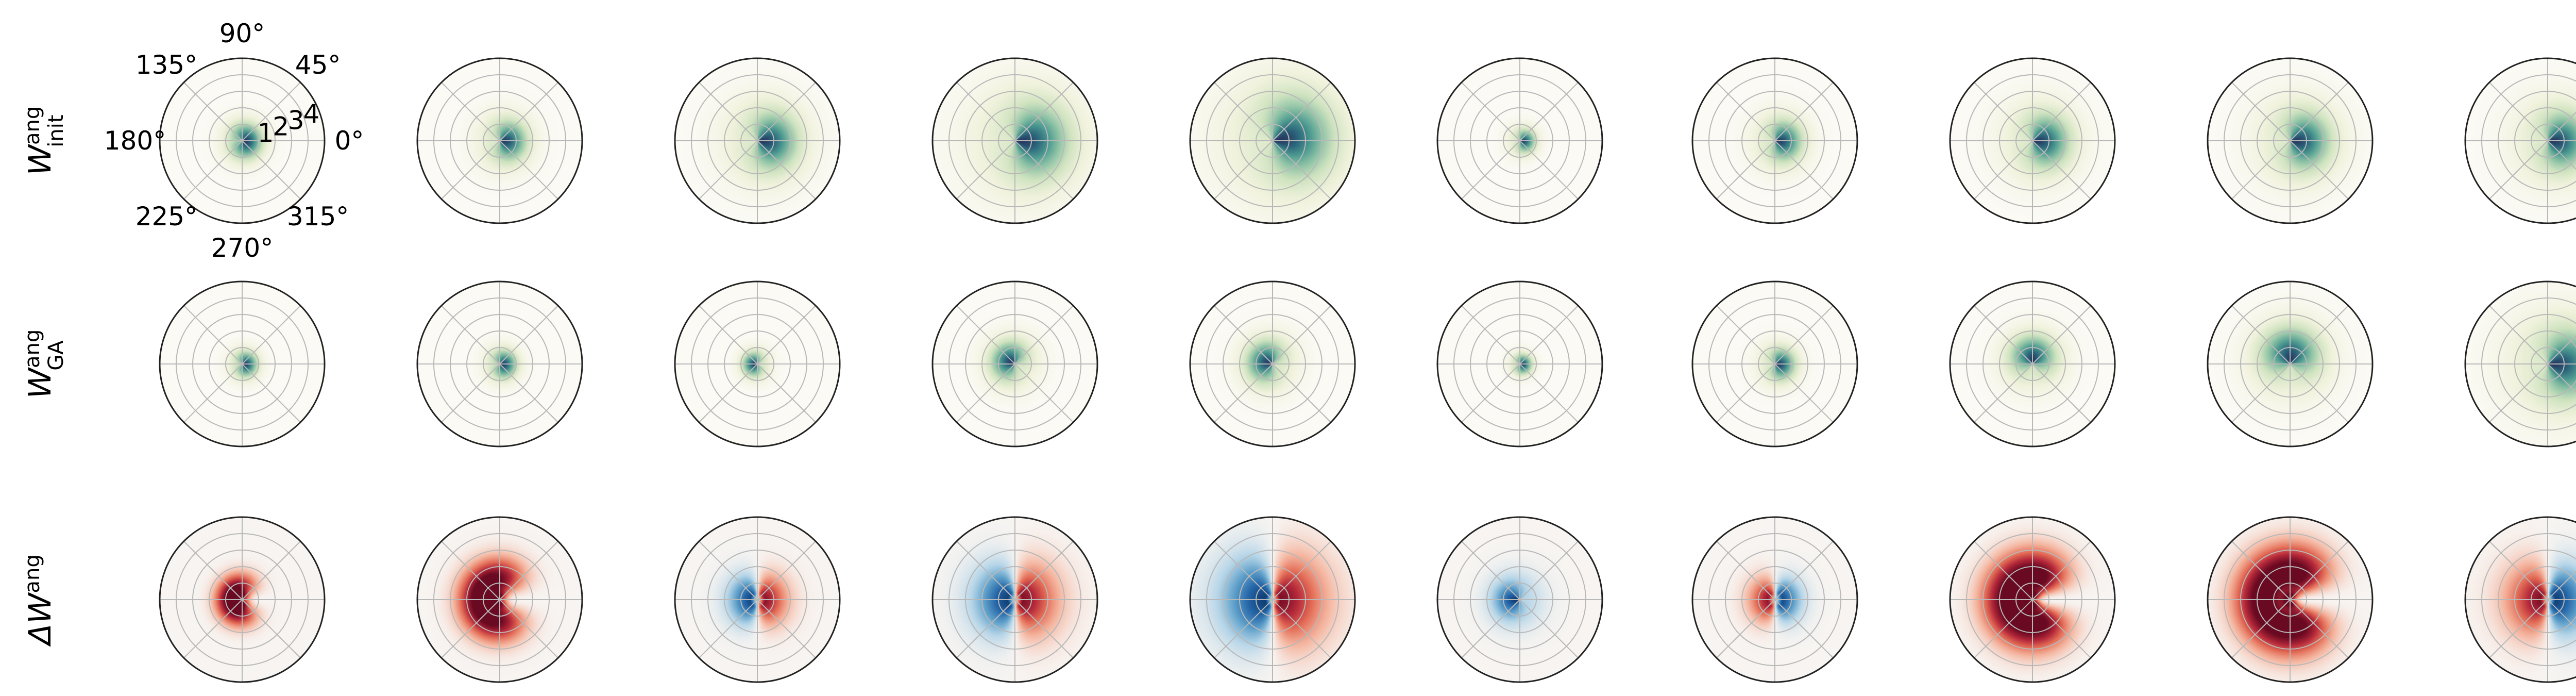 This screenshot has width=2576, height=696. Describe the element at coordinates (242, 248) in the screenshot. I see `angle-tick-label: 270°` at that location.